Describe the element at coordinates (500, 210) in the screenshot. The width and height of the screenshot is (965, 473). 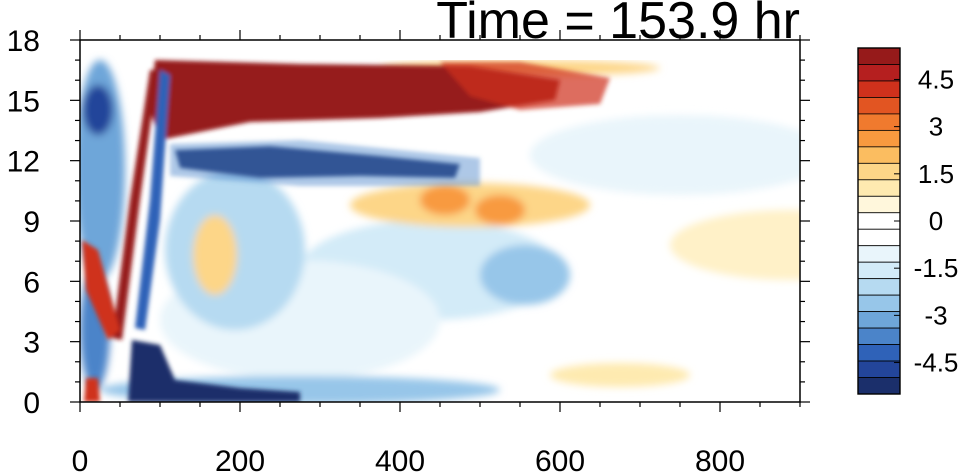
I see `positive-blob-9b` at that location.